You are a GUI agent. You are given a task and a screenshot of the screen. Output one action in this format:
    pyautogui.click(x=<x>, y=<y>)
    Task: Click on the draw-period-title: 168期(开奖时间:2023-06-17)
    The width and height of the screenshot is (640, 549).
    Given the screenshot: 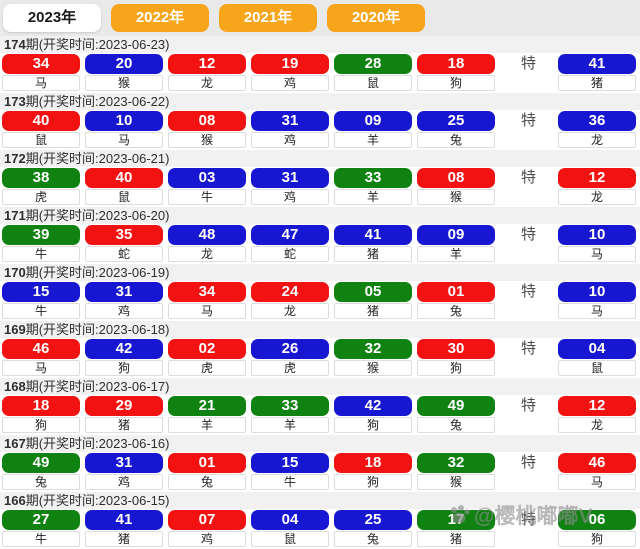 What is the action you would take?
    pyautogui.click(x=87, y=386)
    